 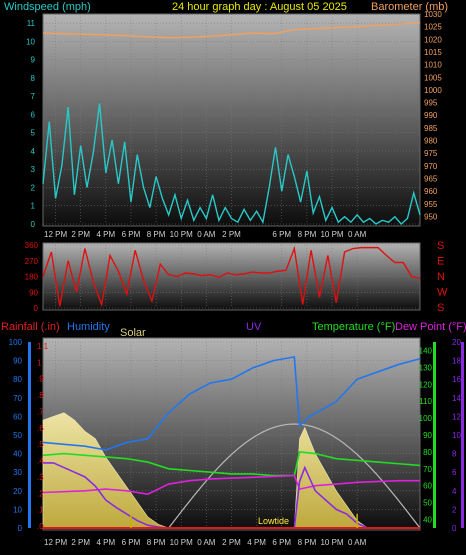 What do you see at coordinates (40, 395) in the screenshot?
I see `rain-tick-label: .8` at bounding box center [40, 395].